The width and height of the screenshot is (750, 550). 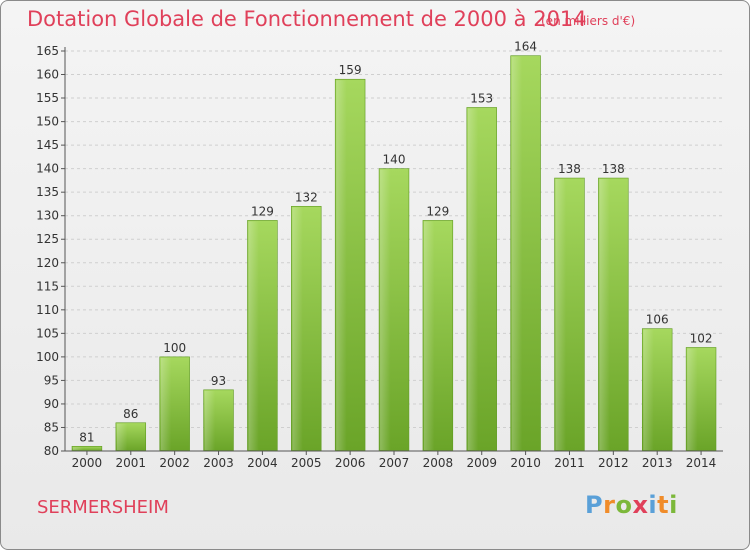 I want to click on x-tick-label: 2003, so click(x=218, y=463).